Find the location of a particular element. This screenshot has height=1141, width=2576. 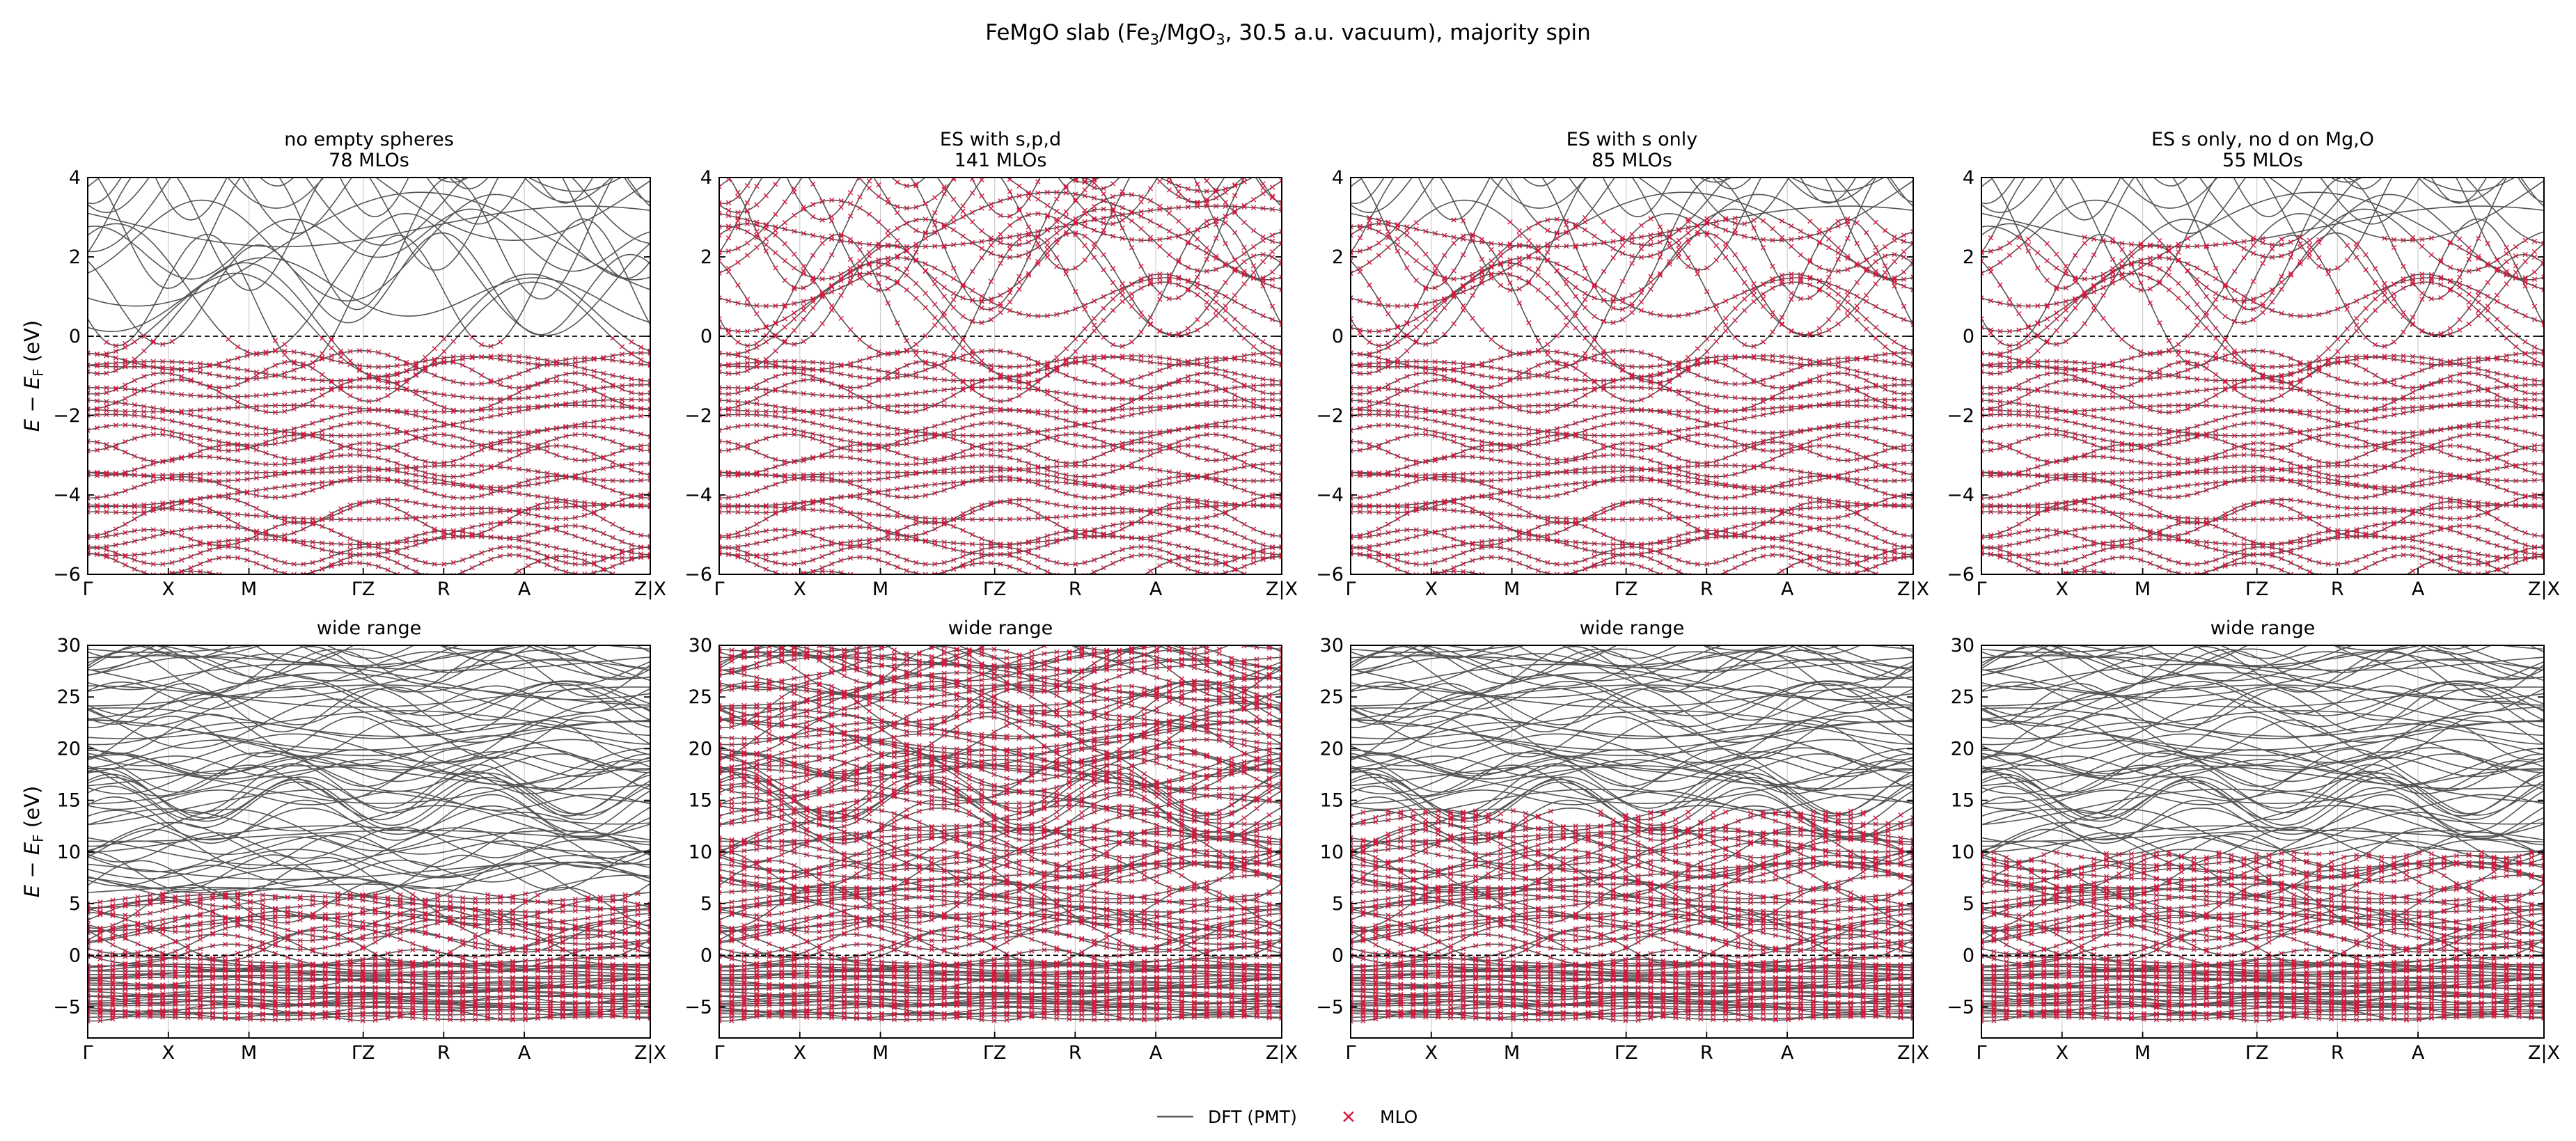

panel-title: wide range is located at coordinates (1000, 628).